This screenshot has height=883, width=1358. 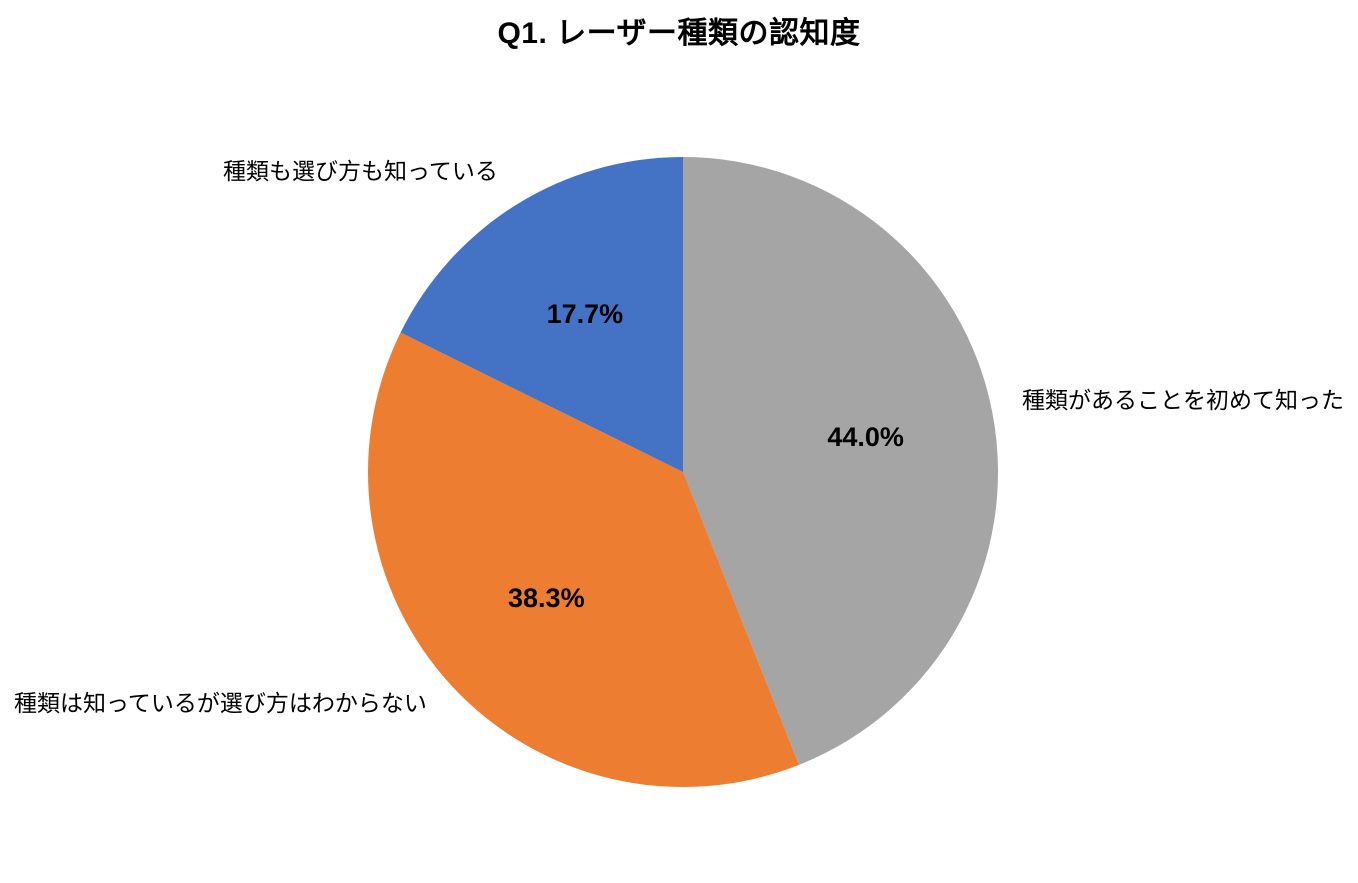 I want to click on slice-label-know-types-and-how-to-choose: 種類も選び方も知っている, so click(x=360, y=171).